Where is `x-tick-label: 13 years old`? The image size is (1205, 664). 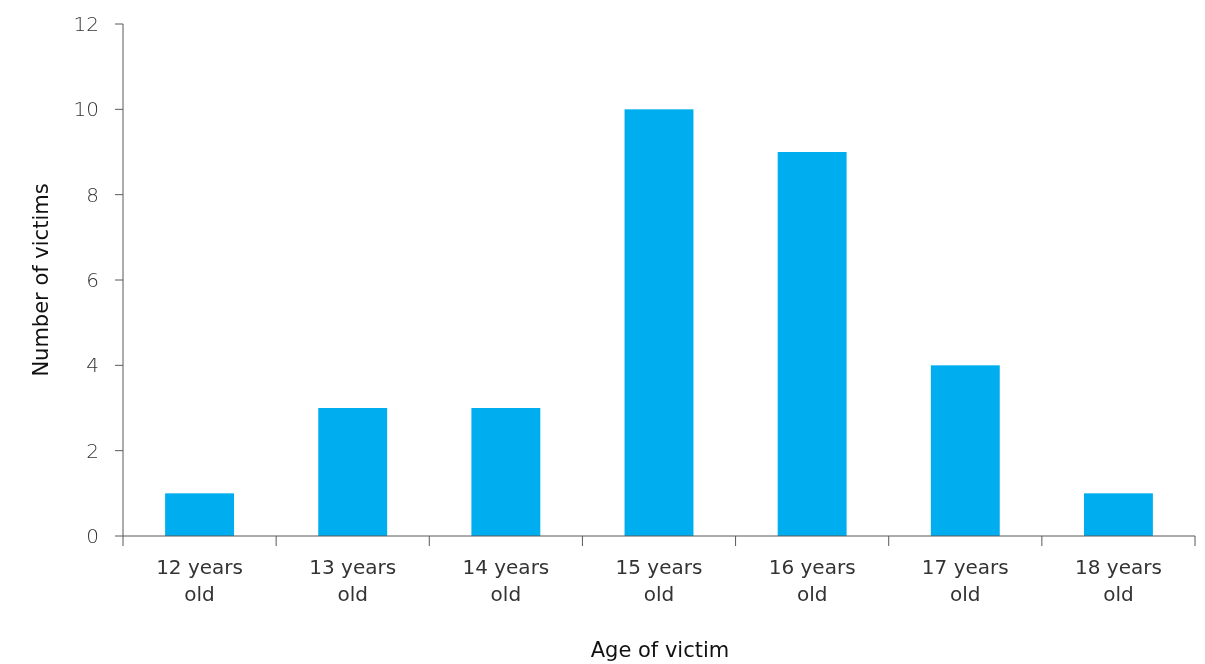
x-tick-label: 13 years old is located at coordinates (353, 580).